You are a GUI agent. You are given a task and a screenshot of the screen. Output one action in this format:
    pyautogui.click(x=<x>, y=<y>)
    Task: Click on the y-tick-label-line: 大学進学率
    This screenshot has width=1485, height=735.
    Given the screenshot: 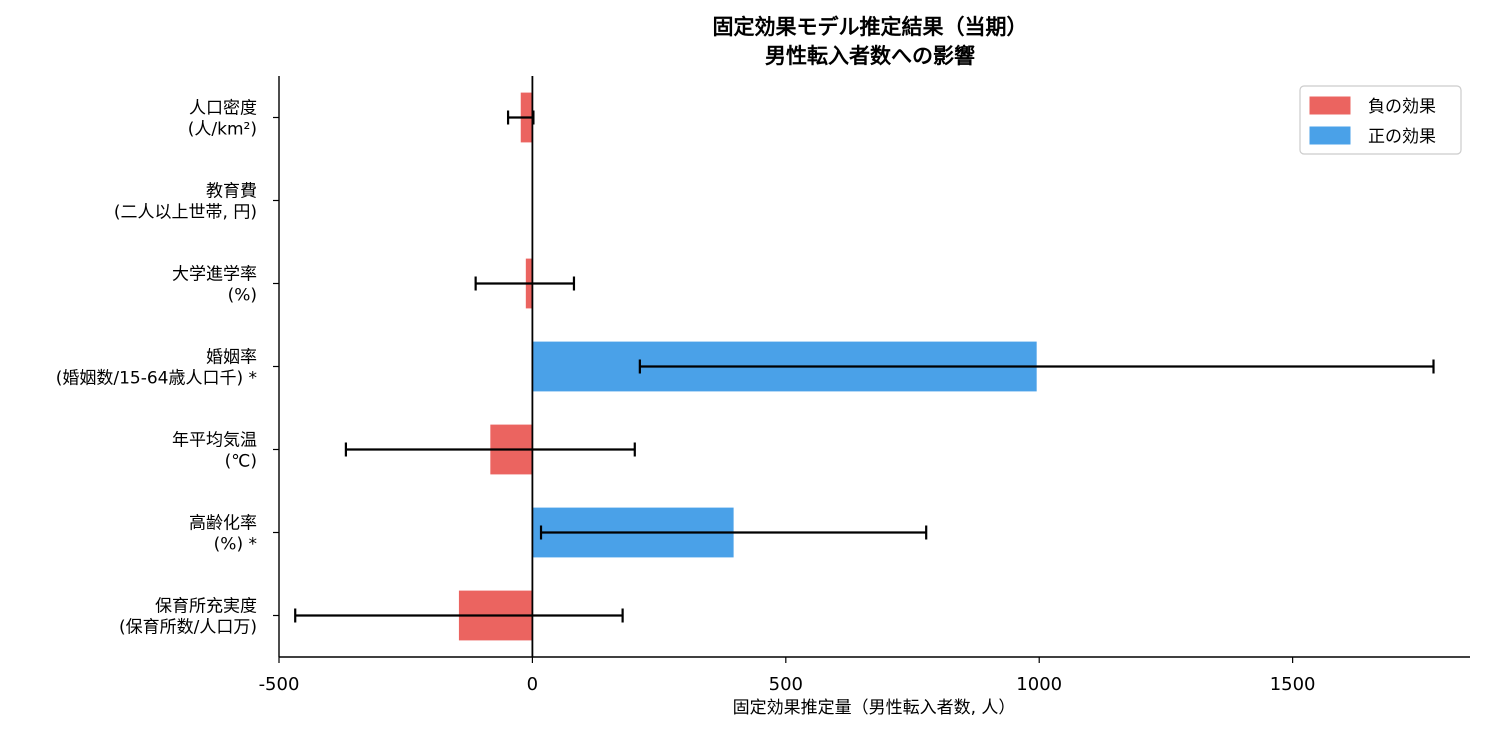 What is the action you would take?
    pyautogui.click(x=214, y=275)
    